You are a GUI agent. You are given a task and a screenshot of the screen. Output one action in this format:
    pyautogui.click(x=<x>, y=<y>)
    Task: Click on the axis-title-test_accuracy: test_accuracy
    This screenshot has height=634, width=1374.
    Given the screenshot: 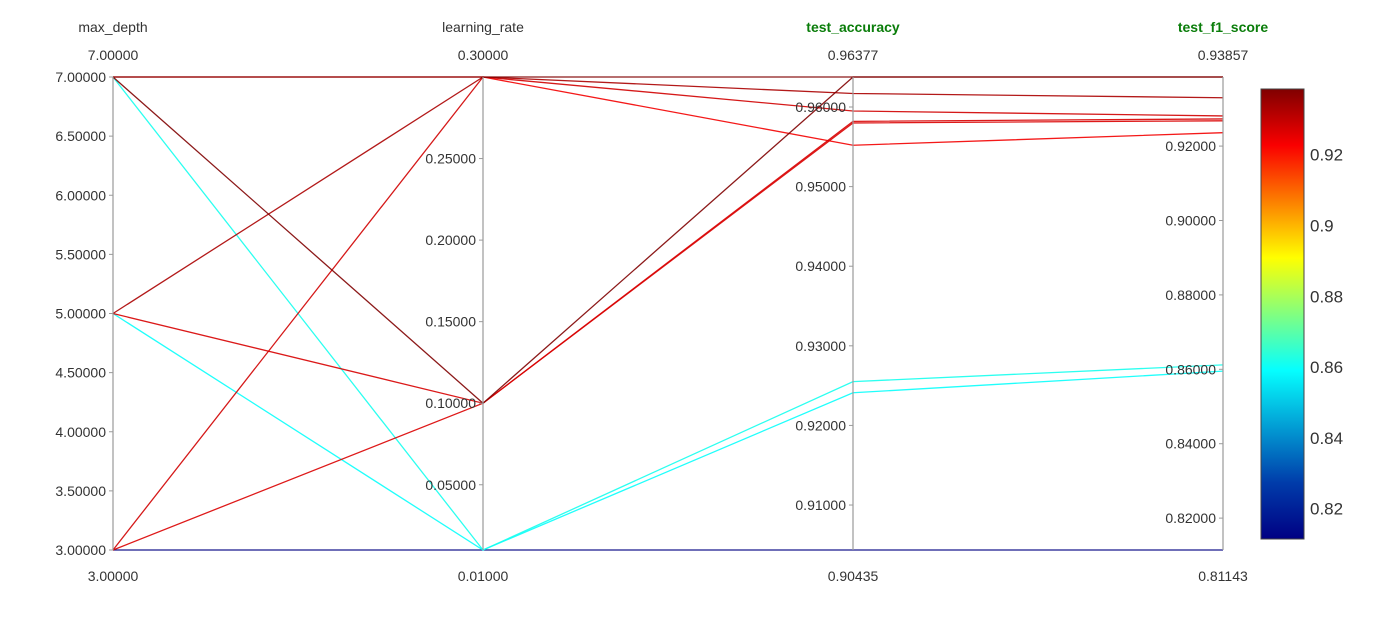 What is the action you would take?
    pyautogui.click(x=853, y=27)
    